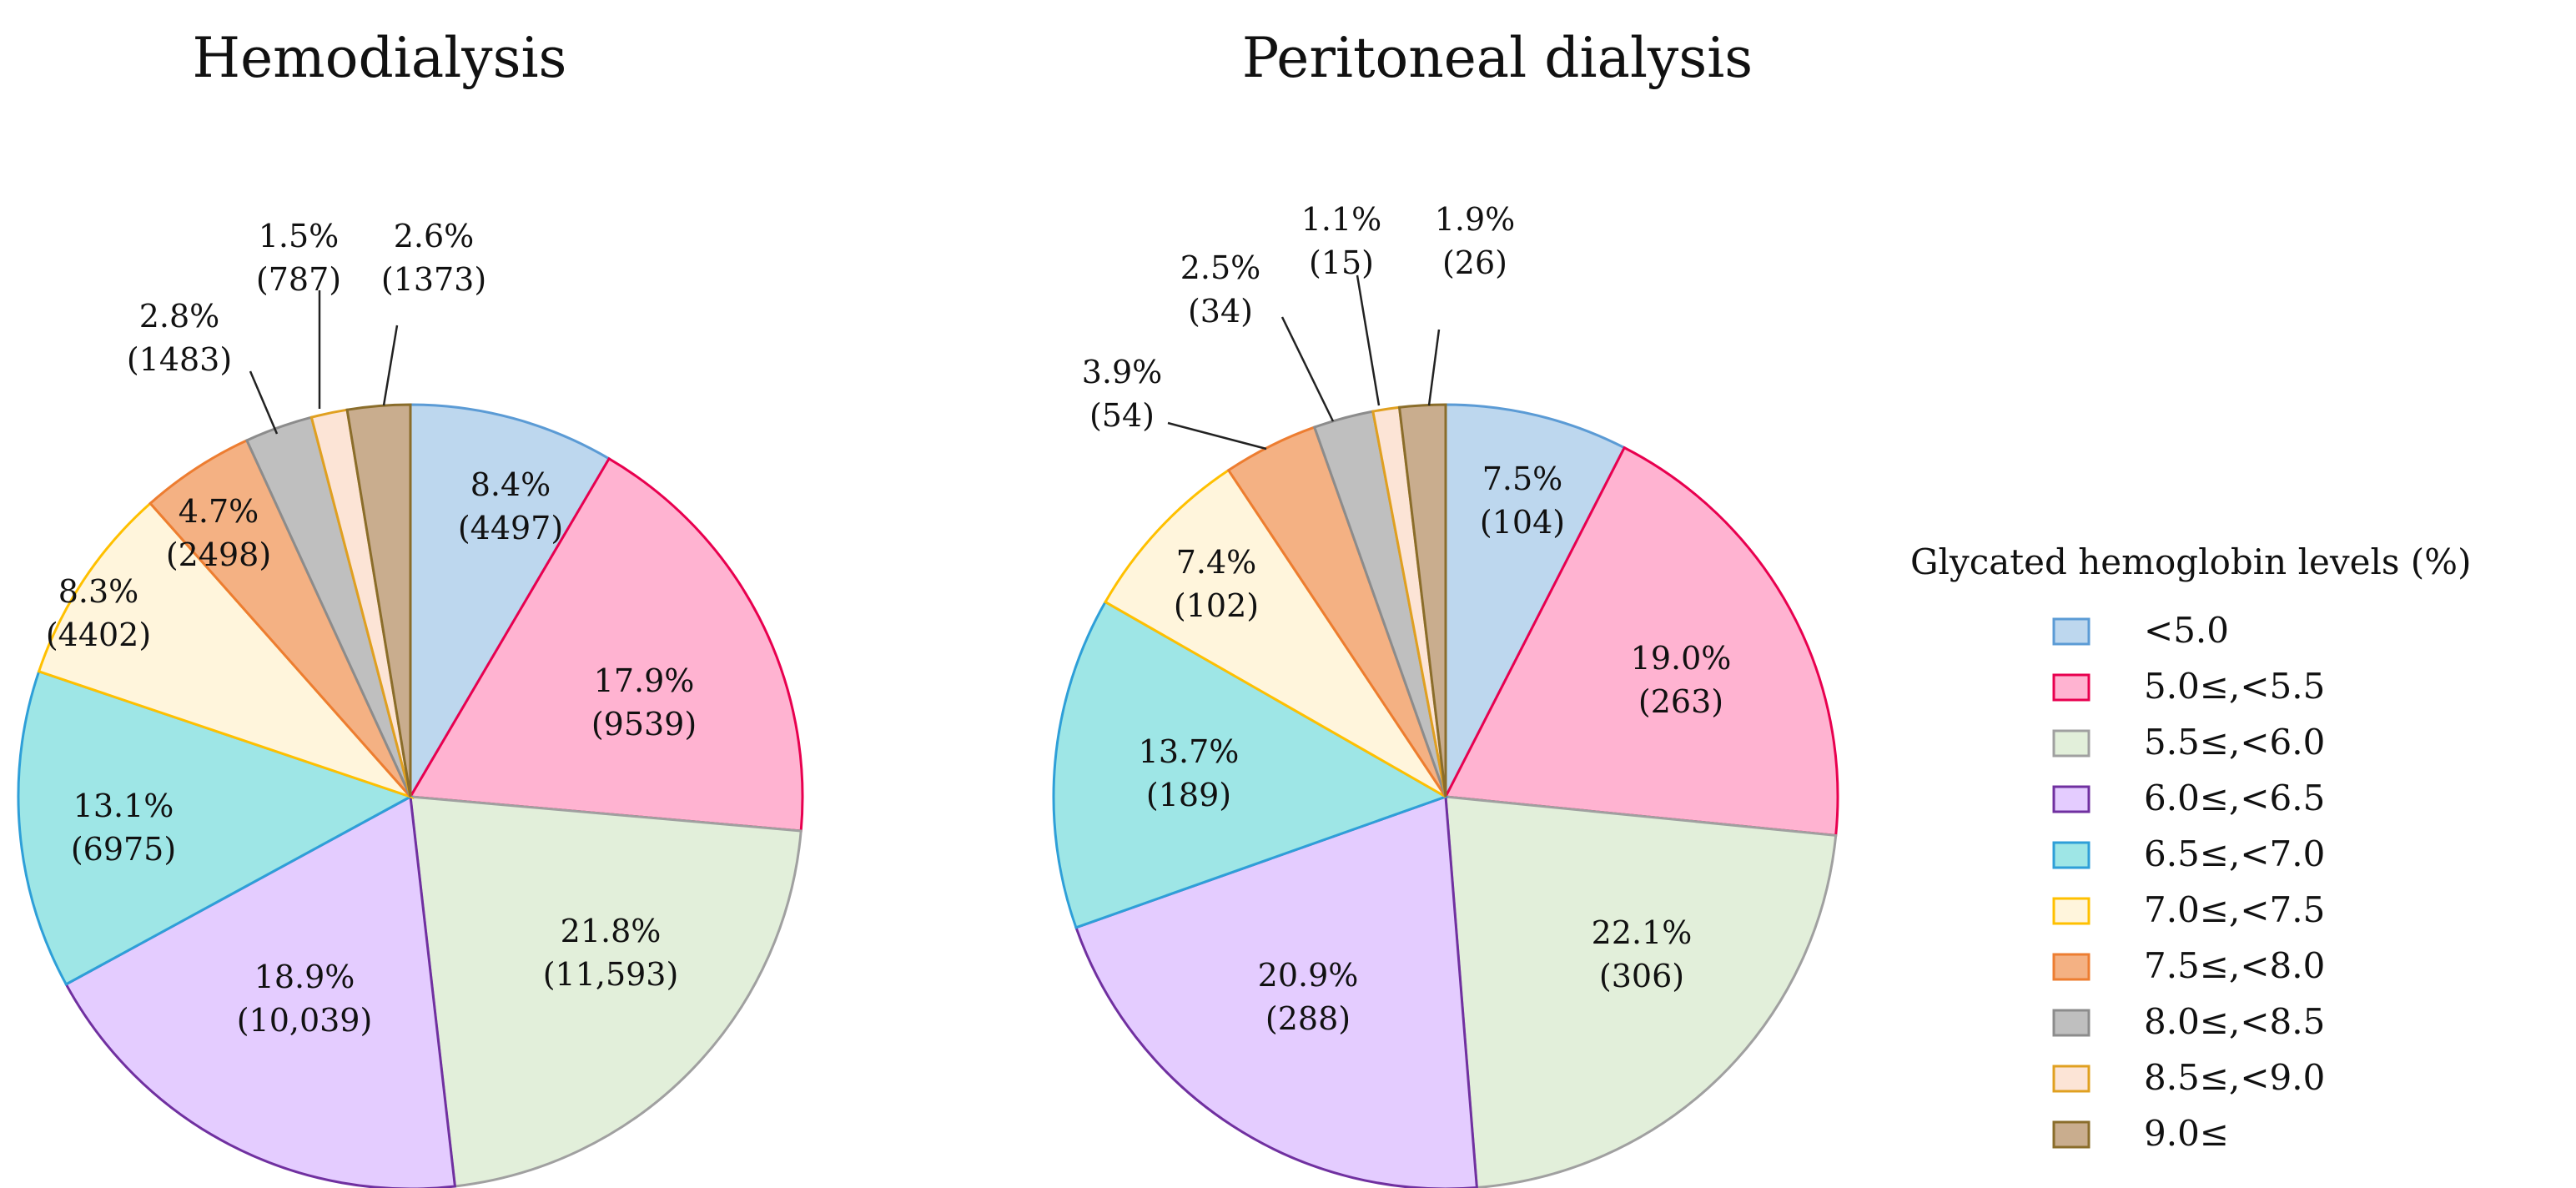 The width and height of the screenshot is (2576, 1188). What do you see at coordinates (1641, 976) in the screenshot?
I see `data-label-count: (306)` at bounding box center [1641, 976].